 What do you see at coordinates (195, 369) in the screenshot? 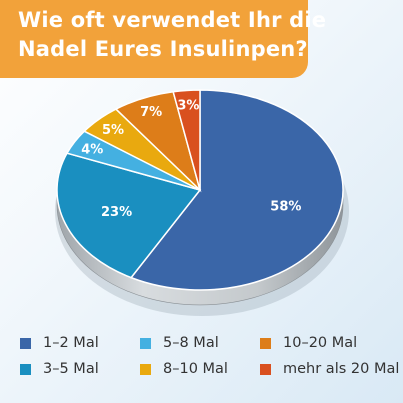
I see `legend-label: 8–10 Mal` at bounding box center [195, 369].